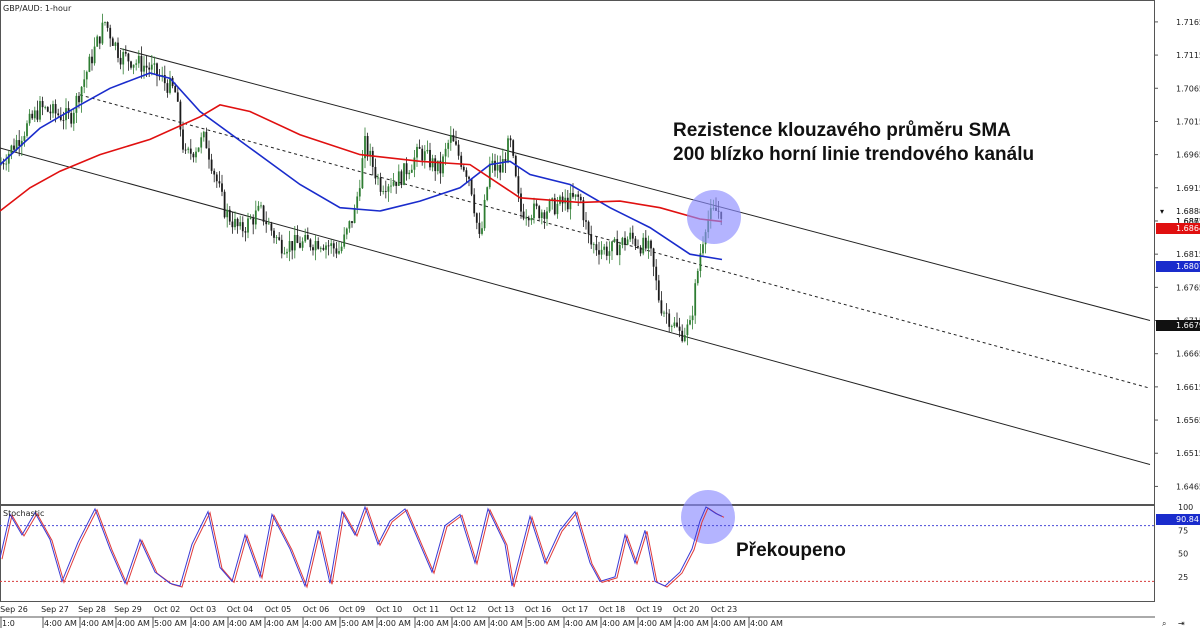  Describe the element at coordinates (1188, 188) in the screenshot. I see `y-tick-label: 1.6915` at that location.